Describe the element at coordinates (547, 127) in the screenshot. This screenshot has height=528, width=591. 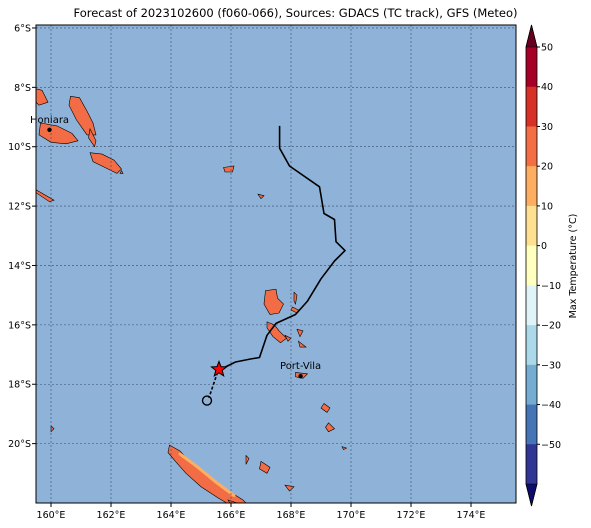
I see `colorbar-tick-label: 30` at that location.